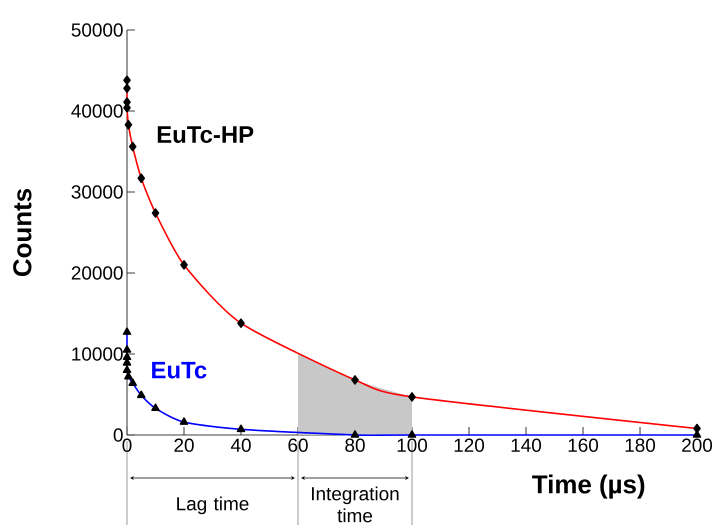 Image resolution: width=720 pixels, height=530 pixels. I want to click on text: Lag time, so click(212, 505).